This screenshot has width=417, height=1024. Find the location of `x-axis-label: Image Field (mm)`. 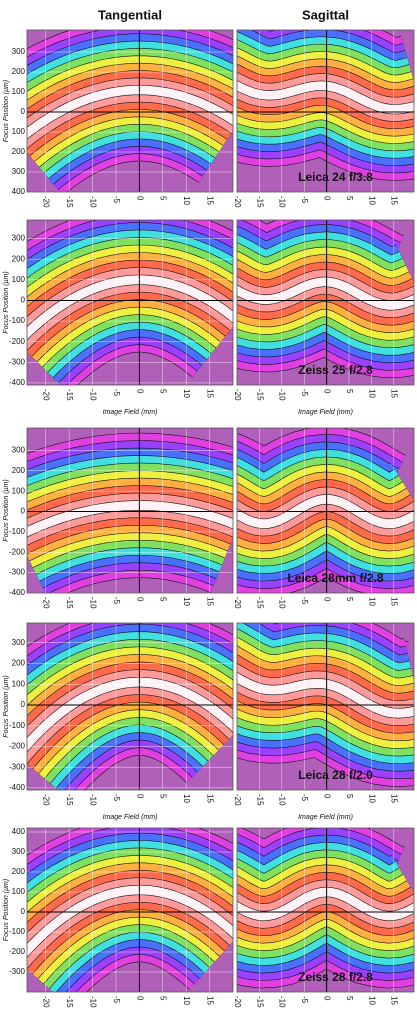

x-axis-label: Image Field (mm) is located at coordinates (325, 817).